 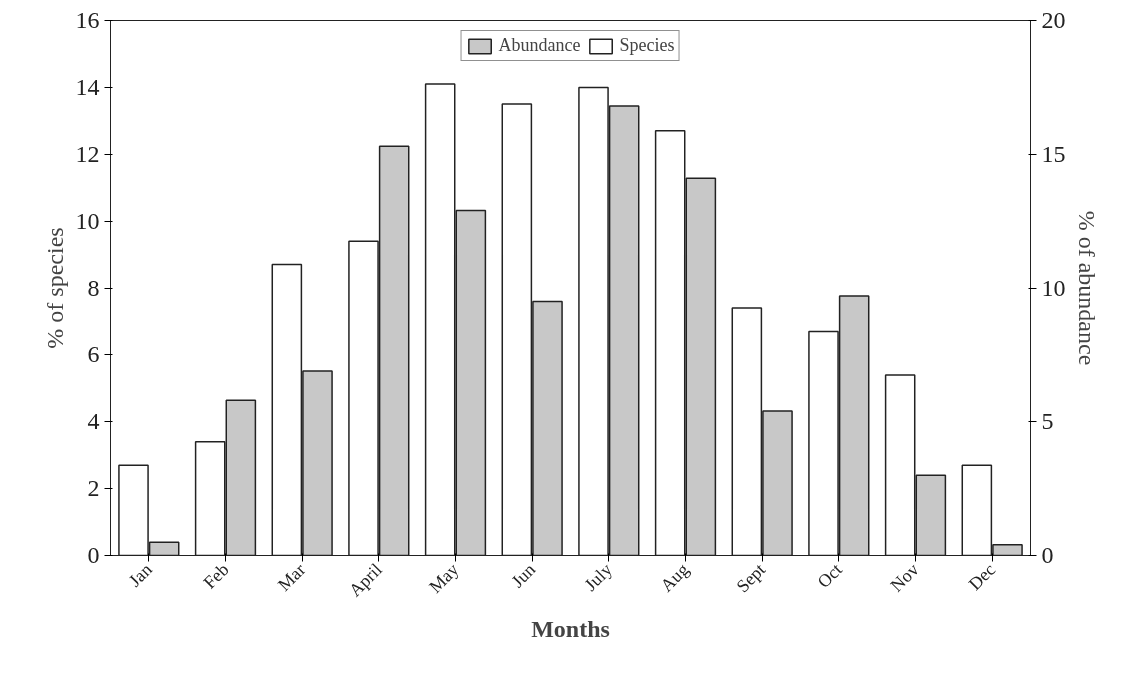 What do you see at coordinates (140, 575) in the screenshot?
I see `x-tick-label: Jan` at bounding box center [140, 575].